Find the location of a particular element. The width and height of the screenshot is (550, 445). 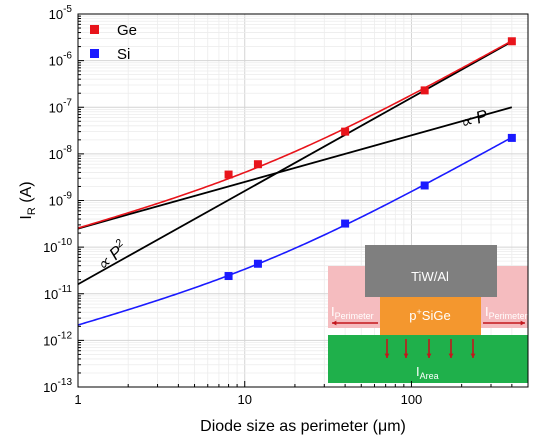

y-tick-label: 10⁻⁹ is located at coordinates (61, 200).